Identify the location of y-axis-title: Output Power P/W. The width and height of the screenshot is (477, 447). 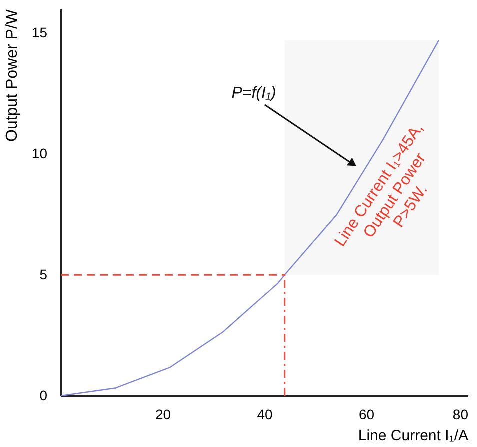
(12, 75).